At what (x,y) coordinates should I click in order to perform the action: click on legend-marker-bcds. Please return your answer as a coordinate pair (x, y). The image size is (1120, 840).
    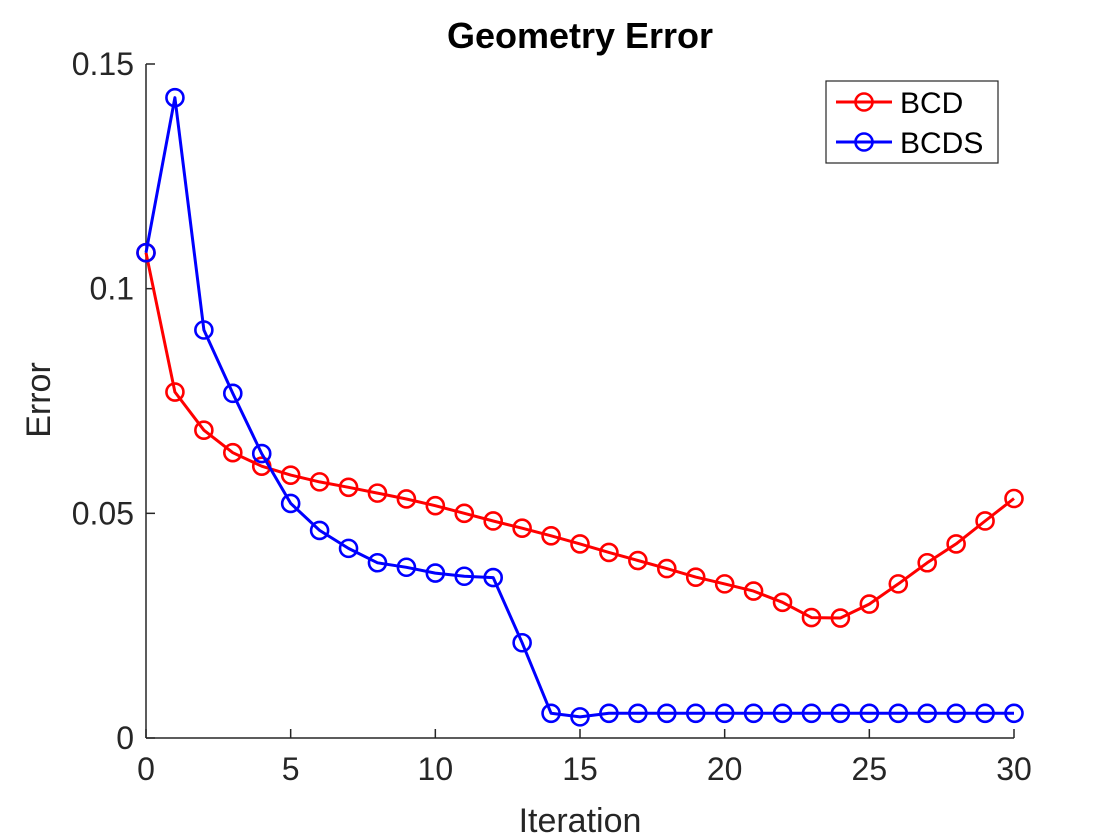
    Looking at the image, I should click on (864, 142).